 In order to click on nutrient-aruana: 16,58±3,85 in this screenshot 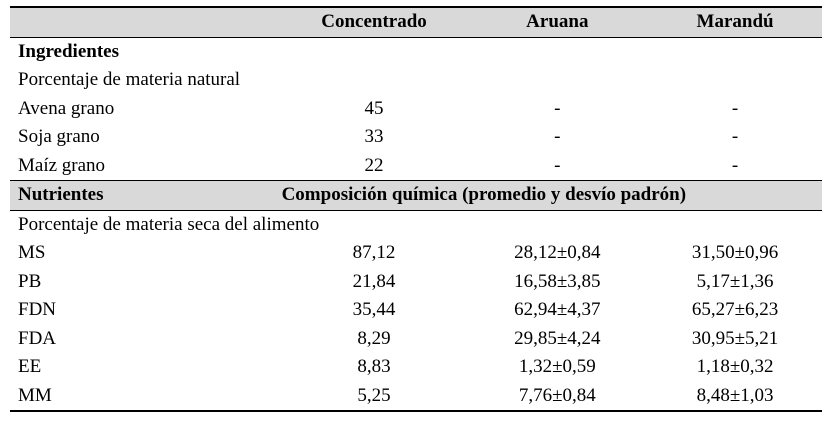, I will do `click(557, 281)`.